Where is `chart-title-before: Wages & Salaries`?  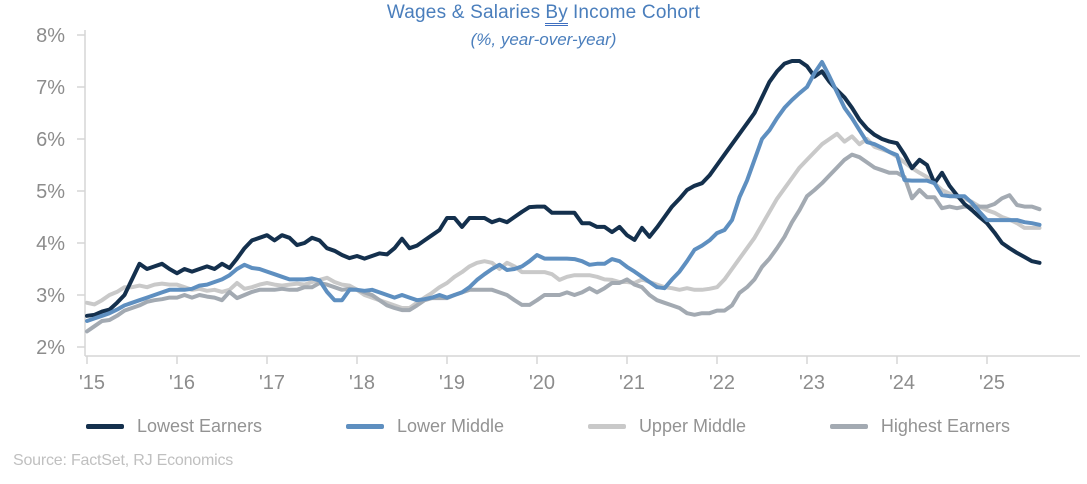 chart-title-before: Wages & Salaries is located at coordinates (463, 12).